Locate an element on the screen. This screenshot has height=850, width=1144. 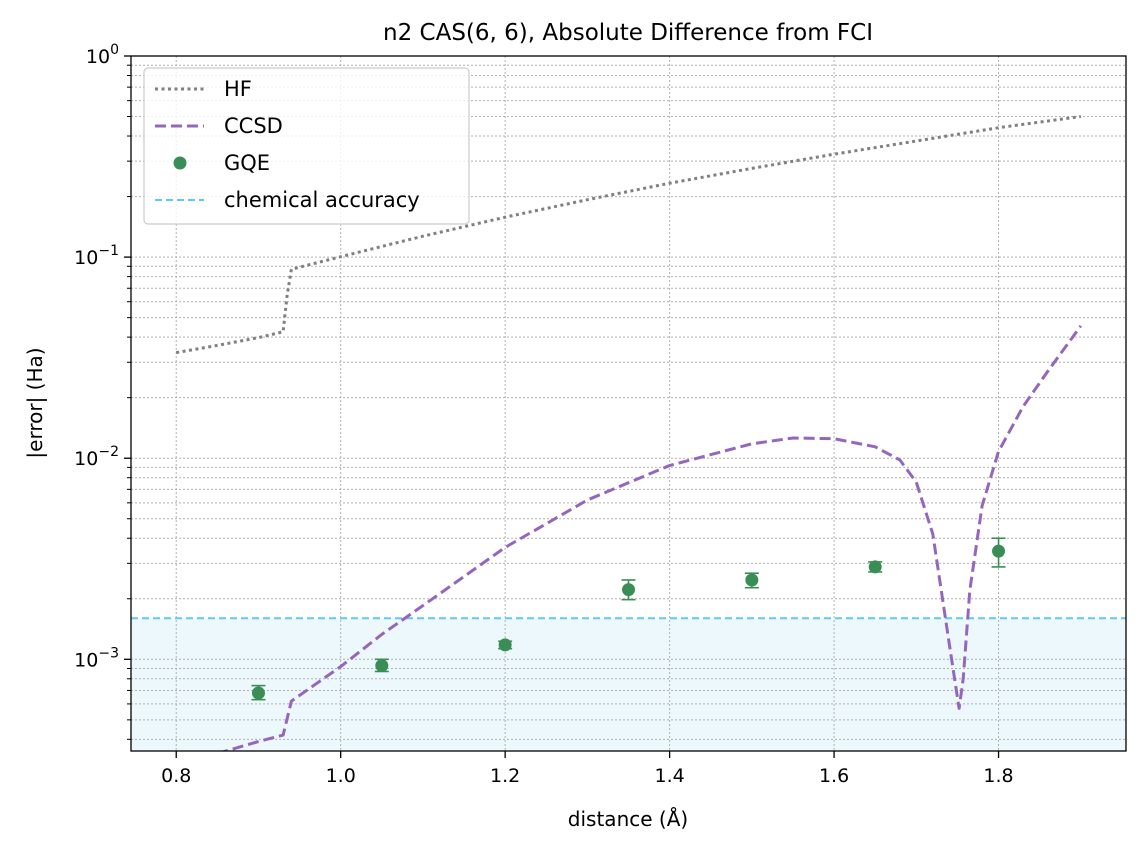
x-tick-label: 1.8 is located at coordinates (998, 776).